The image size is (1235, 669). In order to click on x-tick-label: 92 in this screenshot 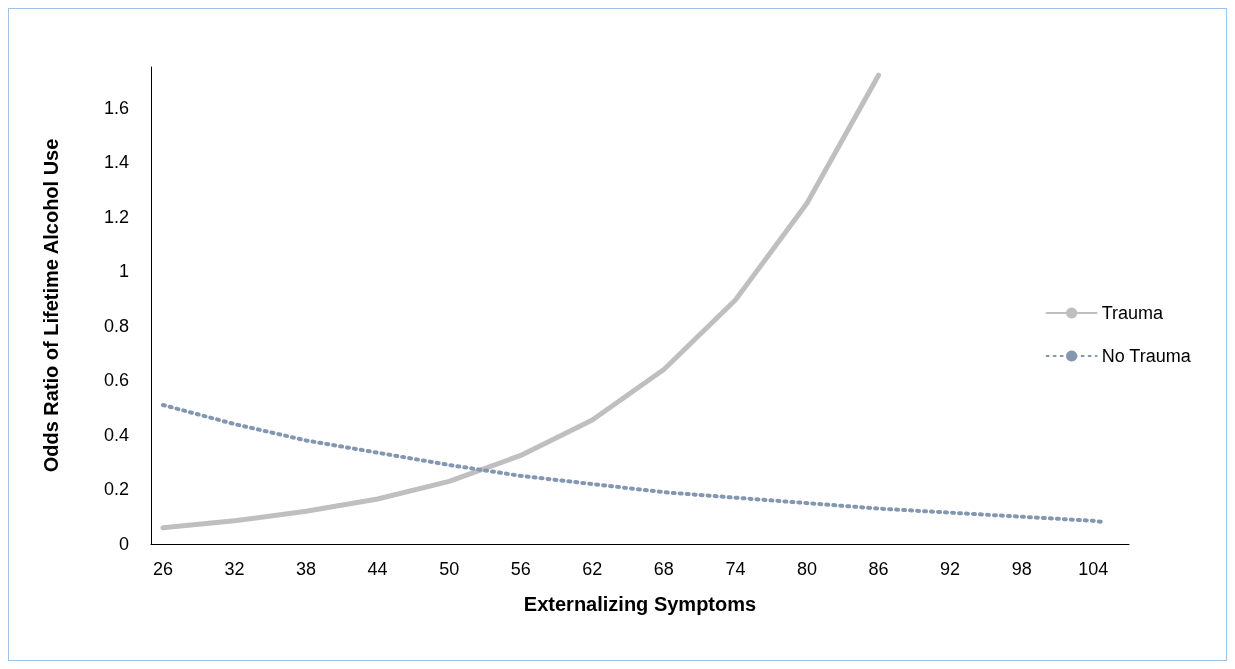, I will do `click(950, 569)`.